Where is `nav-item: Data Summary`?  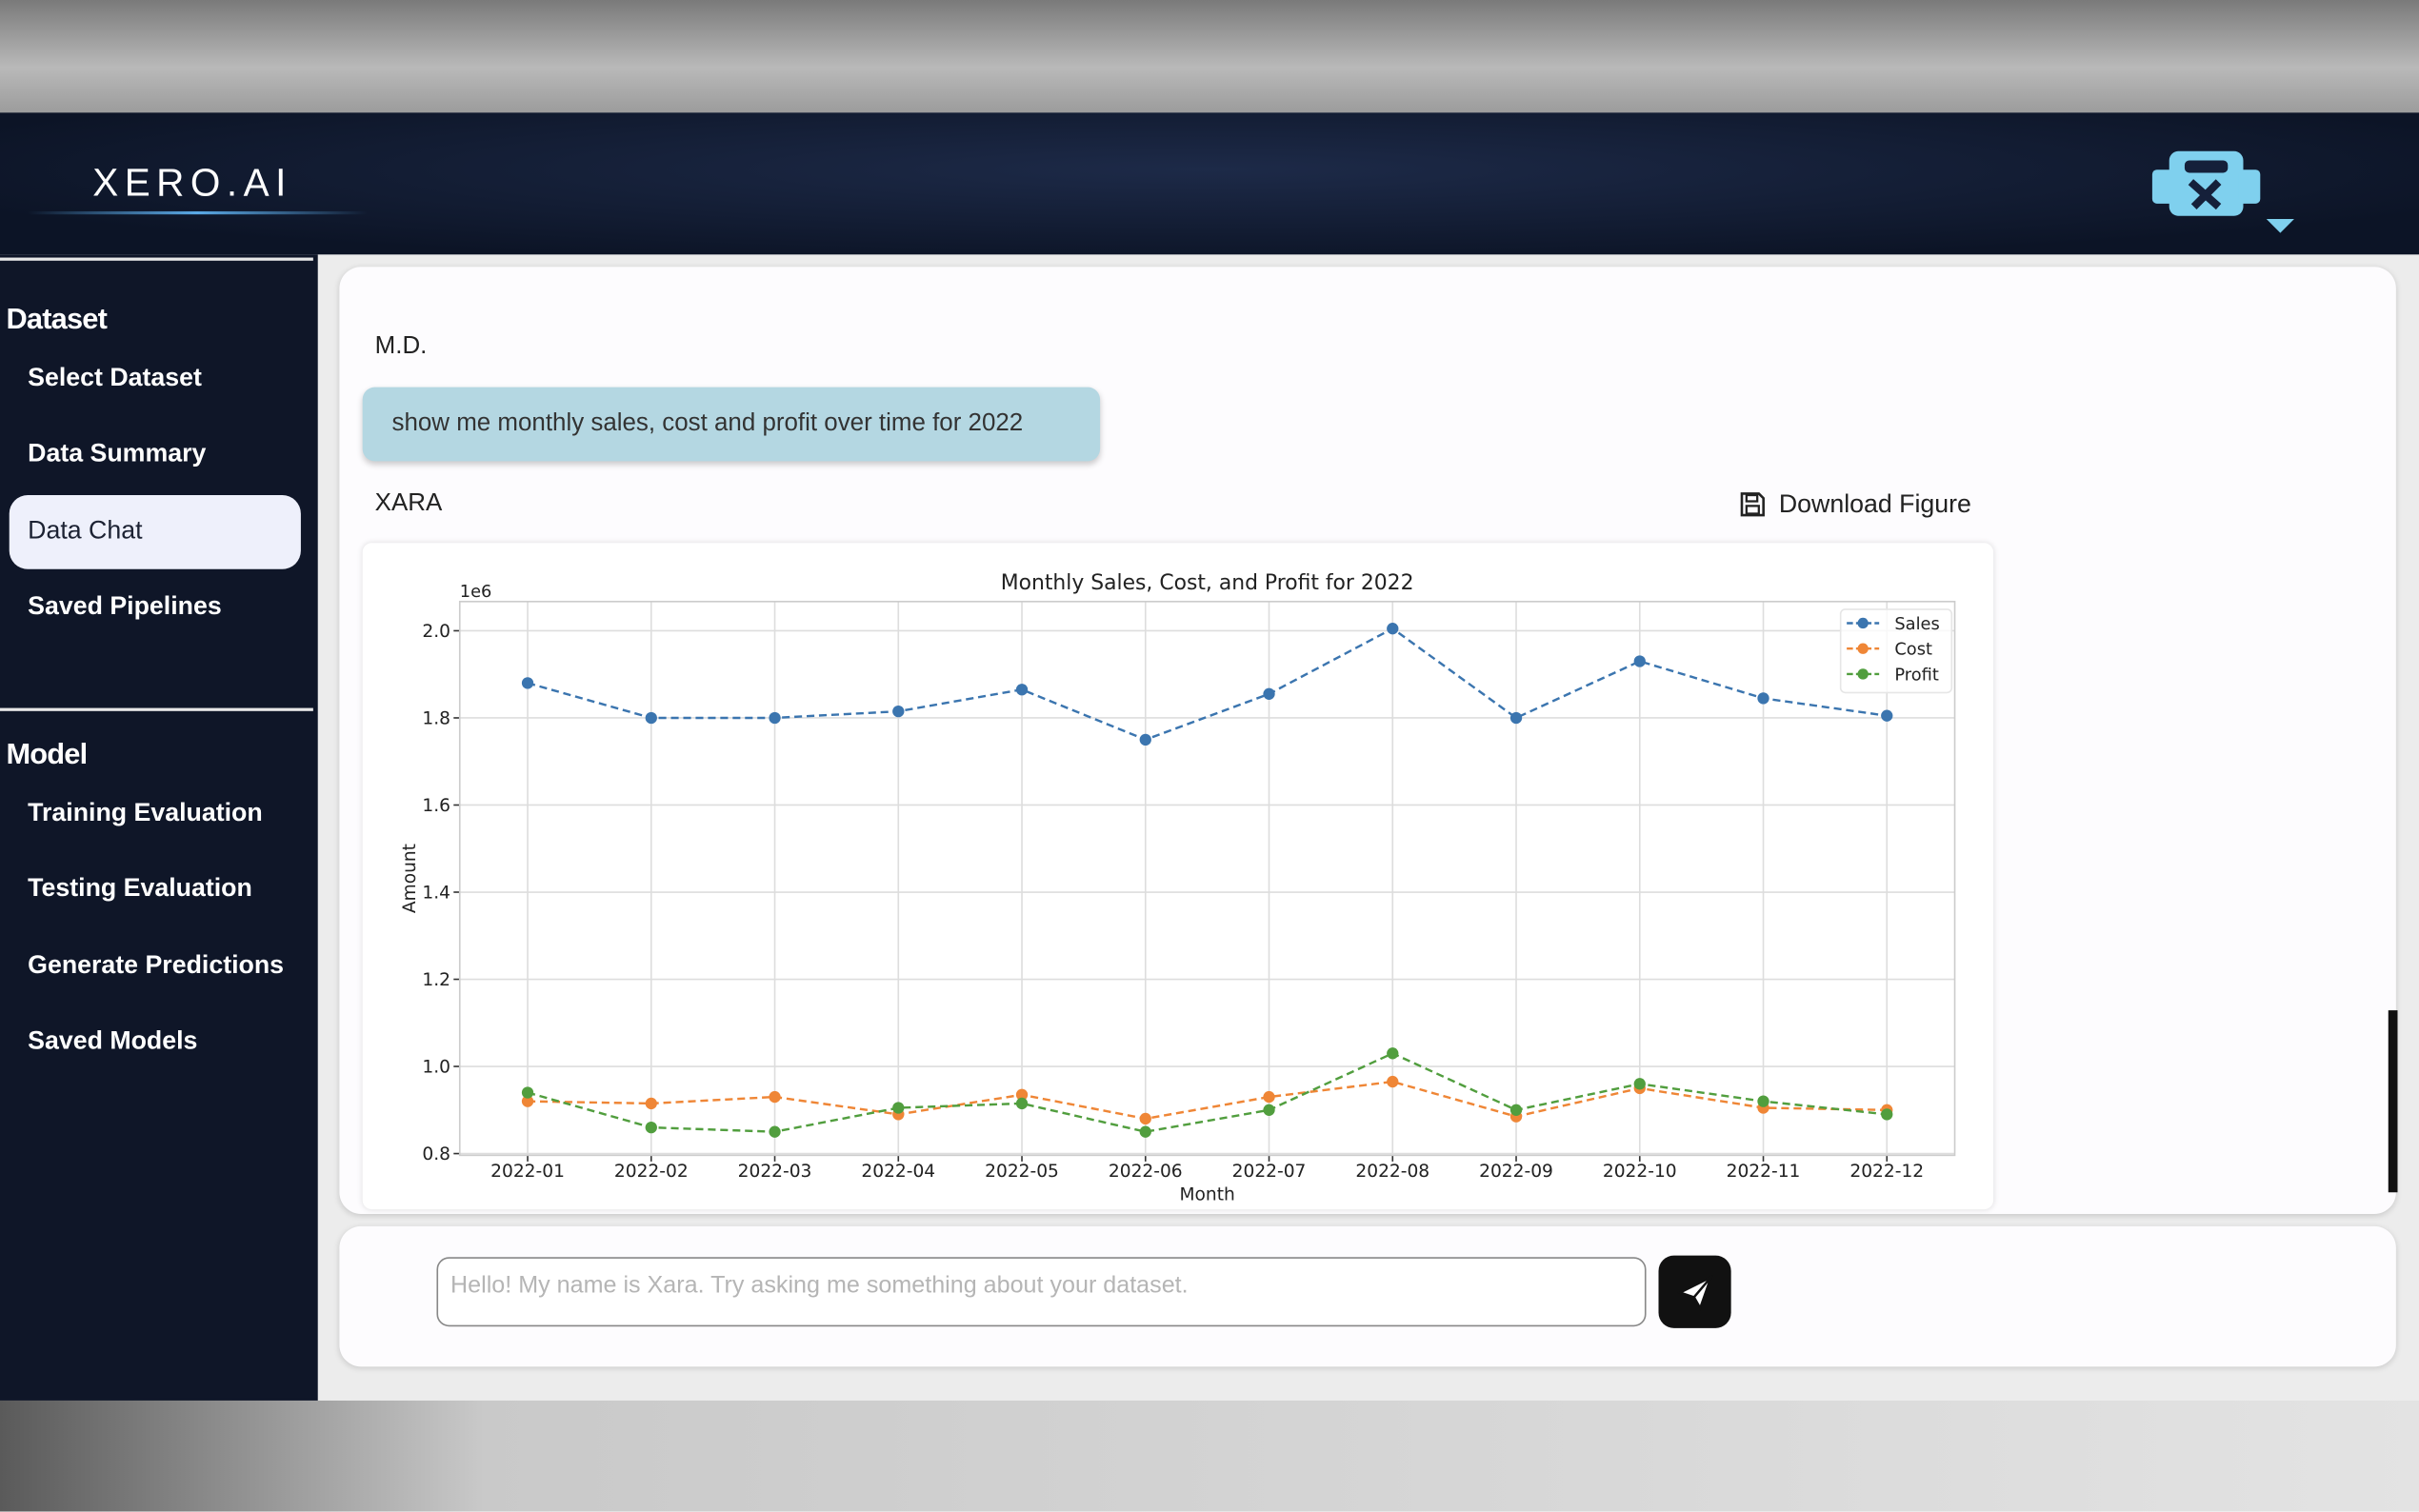 nav-item: Data Summary is located at coordinates (117, 453).